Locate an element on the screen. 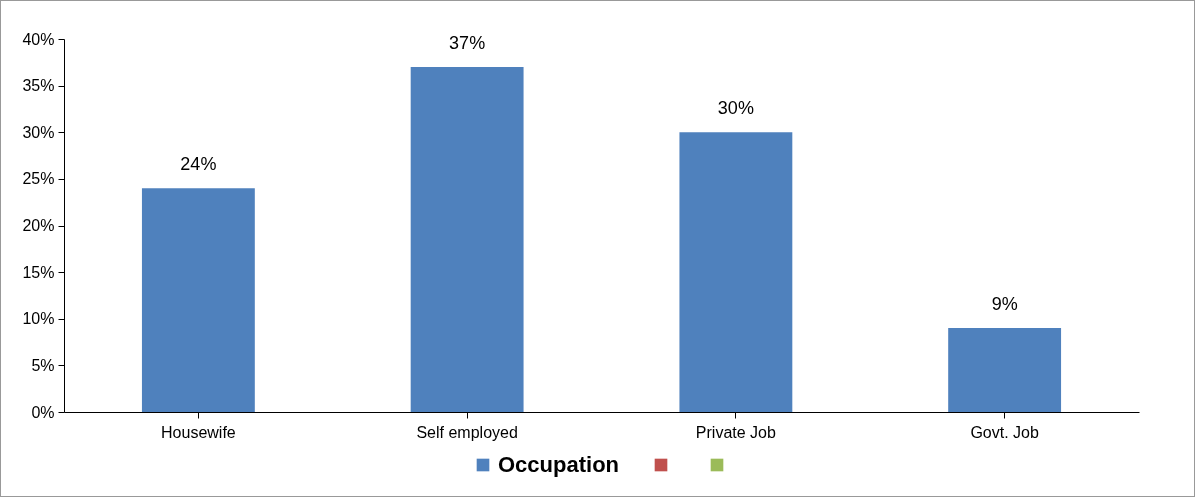  x-tick-label: Private Job is located at coordinates (735, 432).